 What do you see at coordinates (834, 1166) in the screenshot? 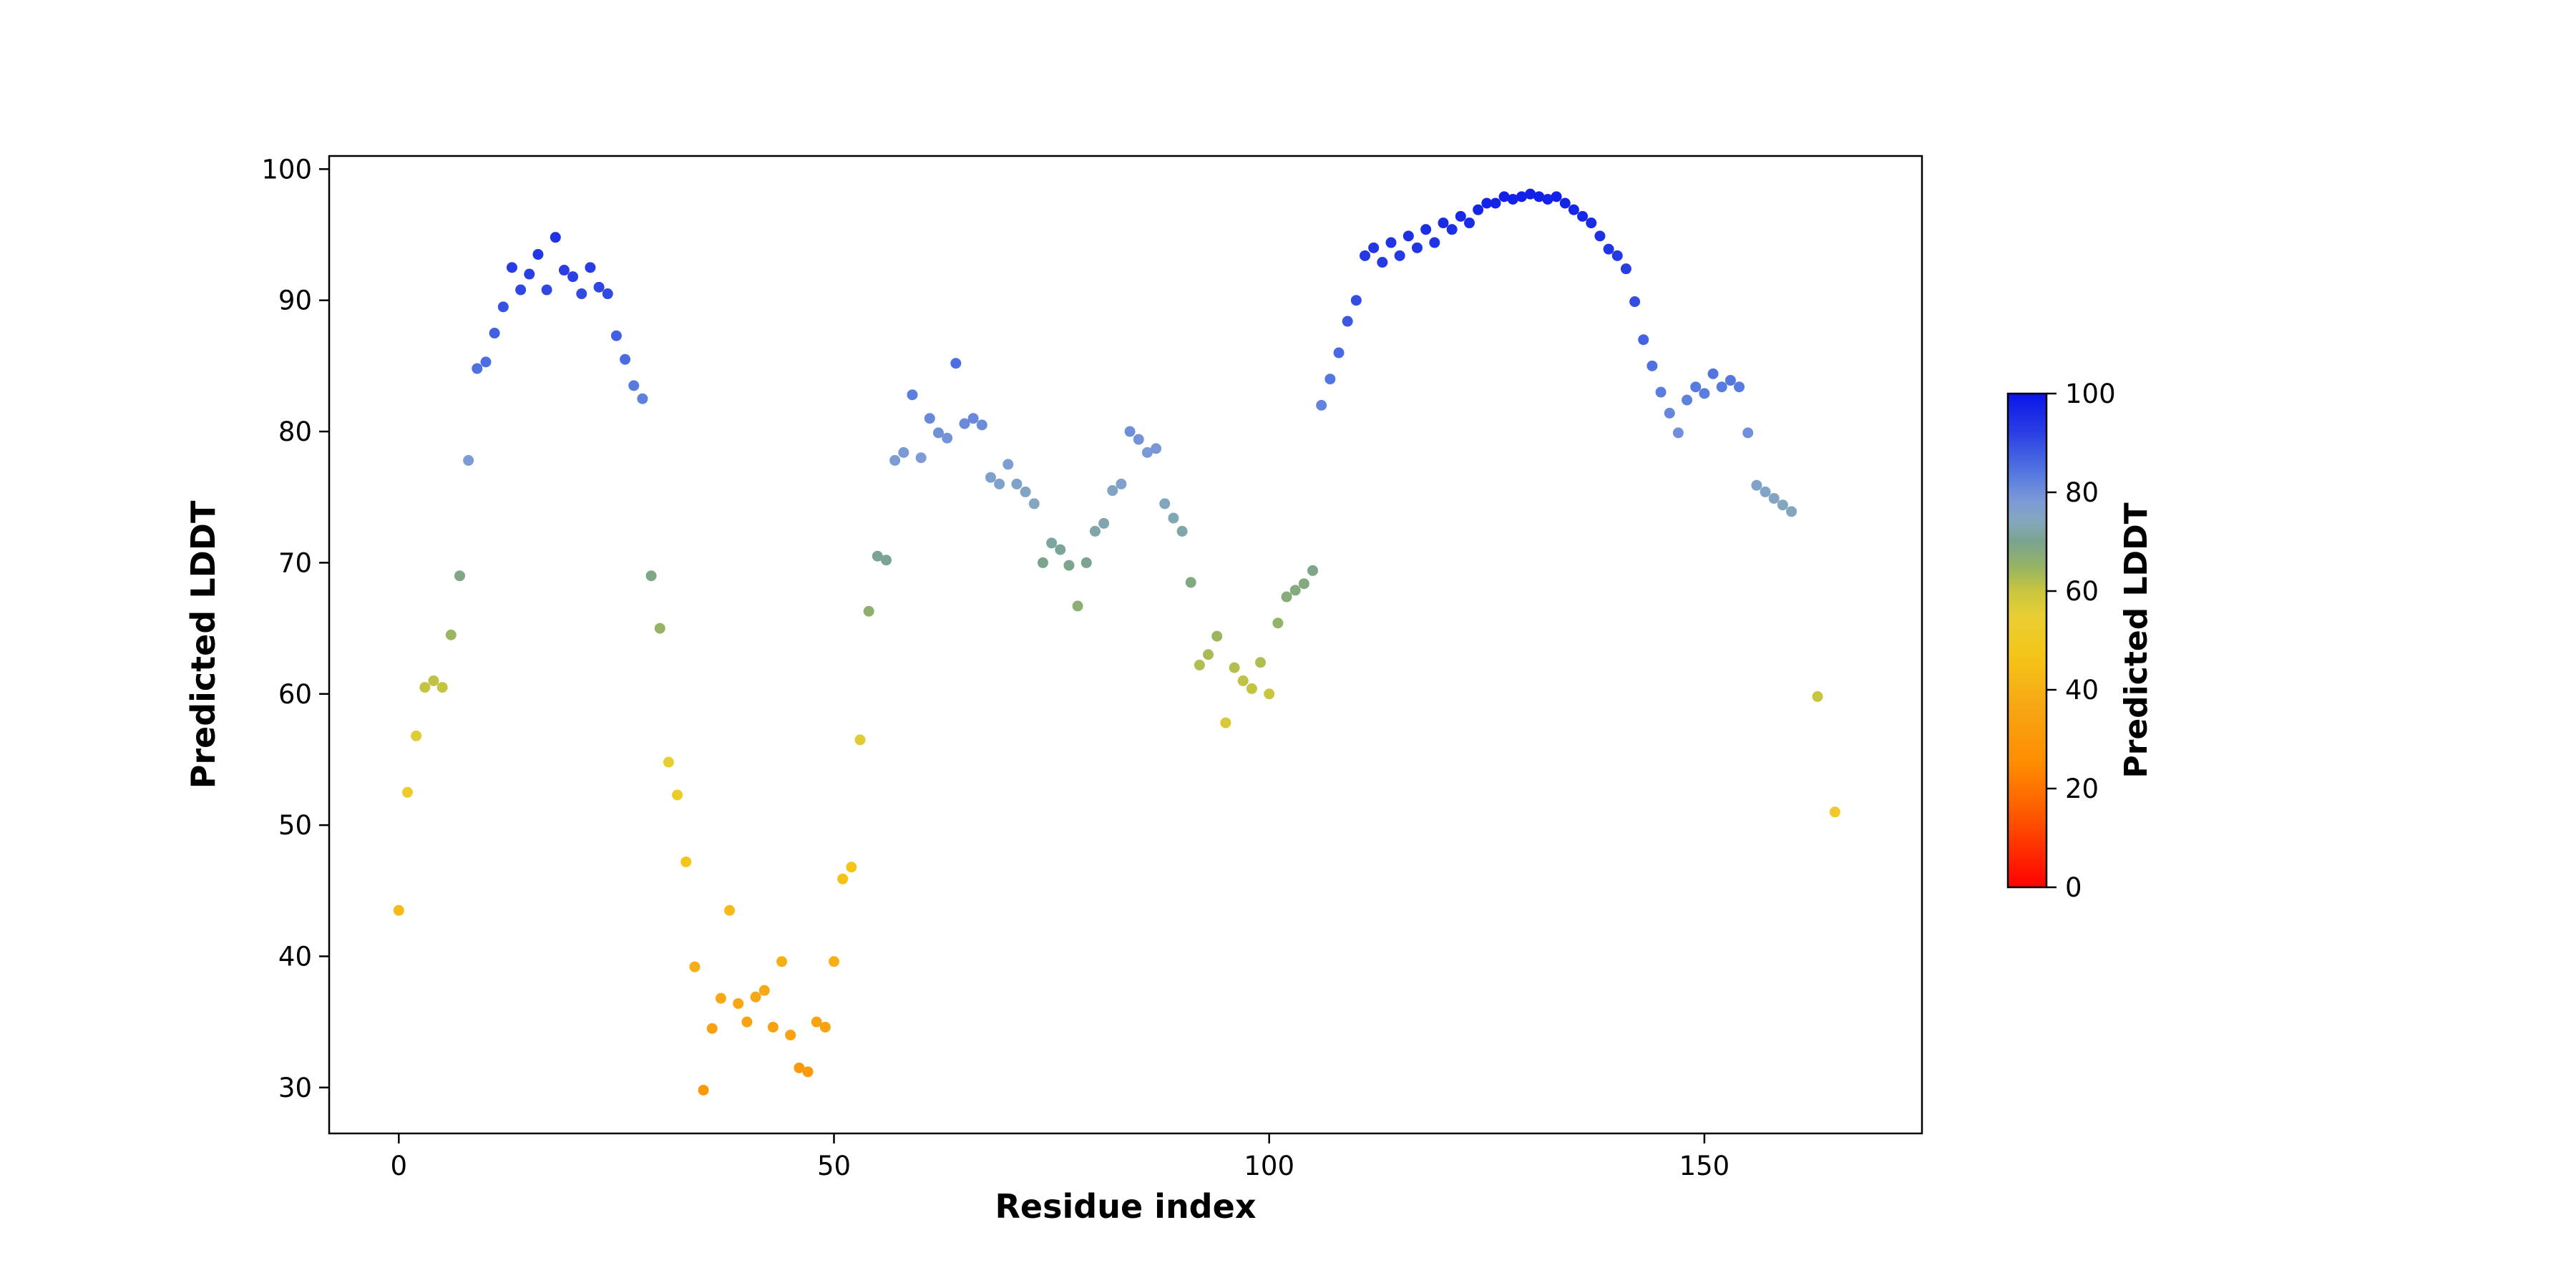
I see `x-tick-label: 50` at bounding box center [834, 1166].